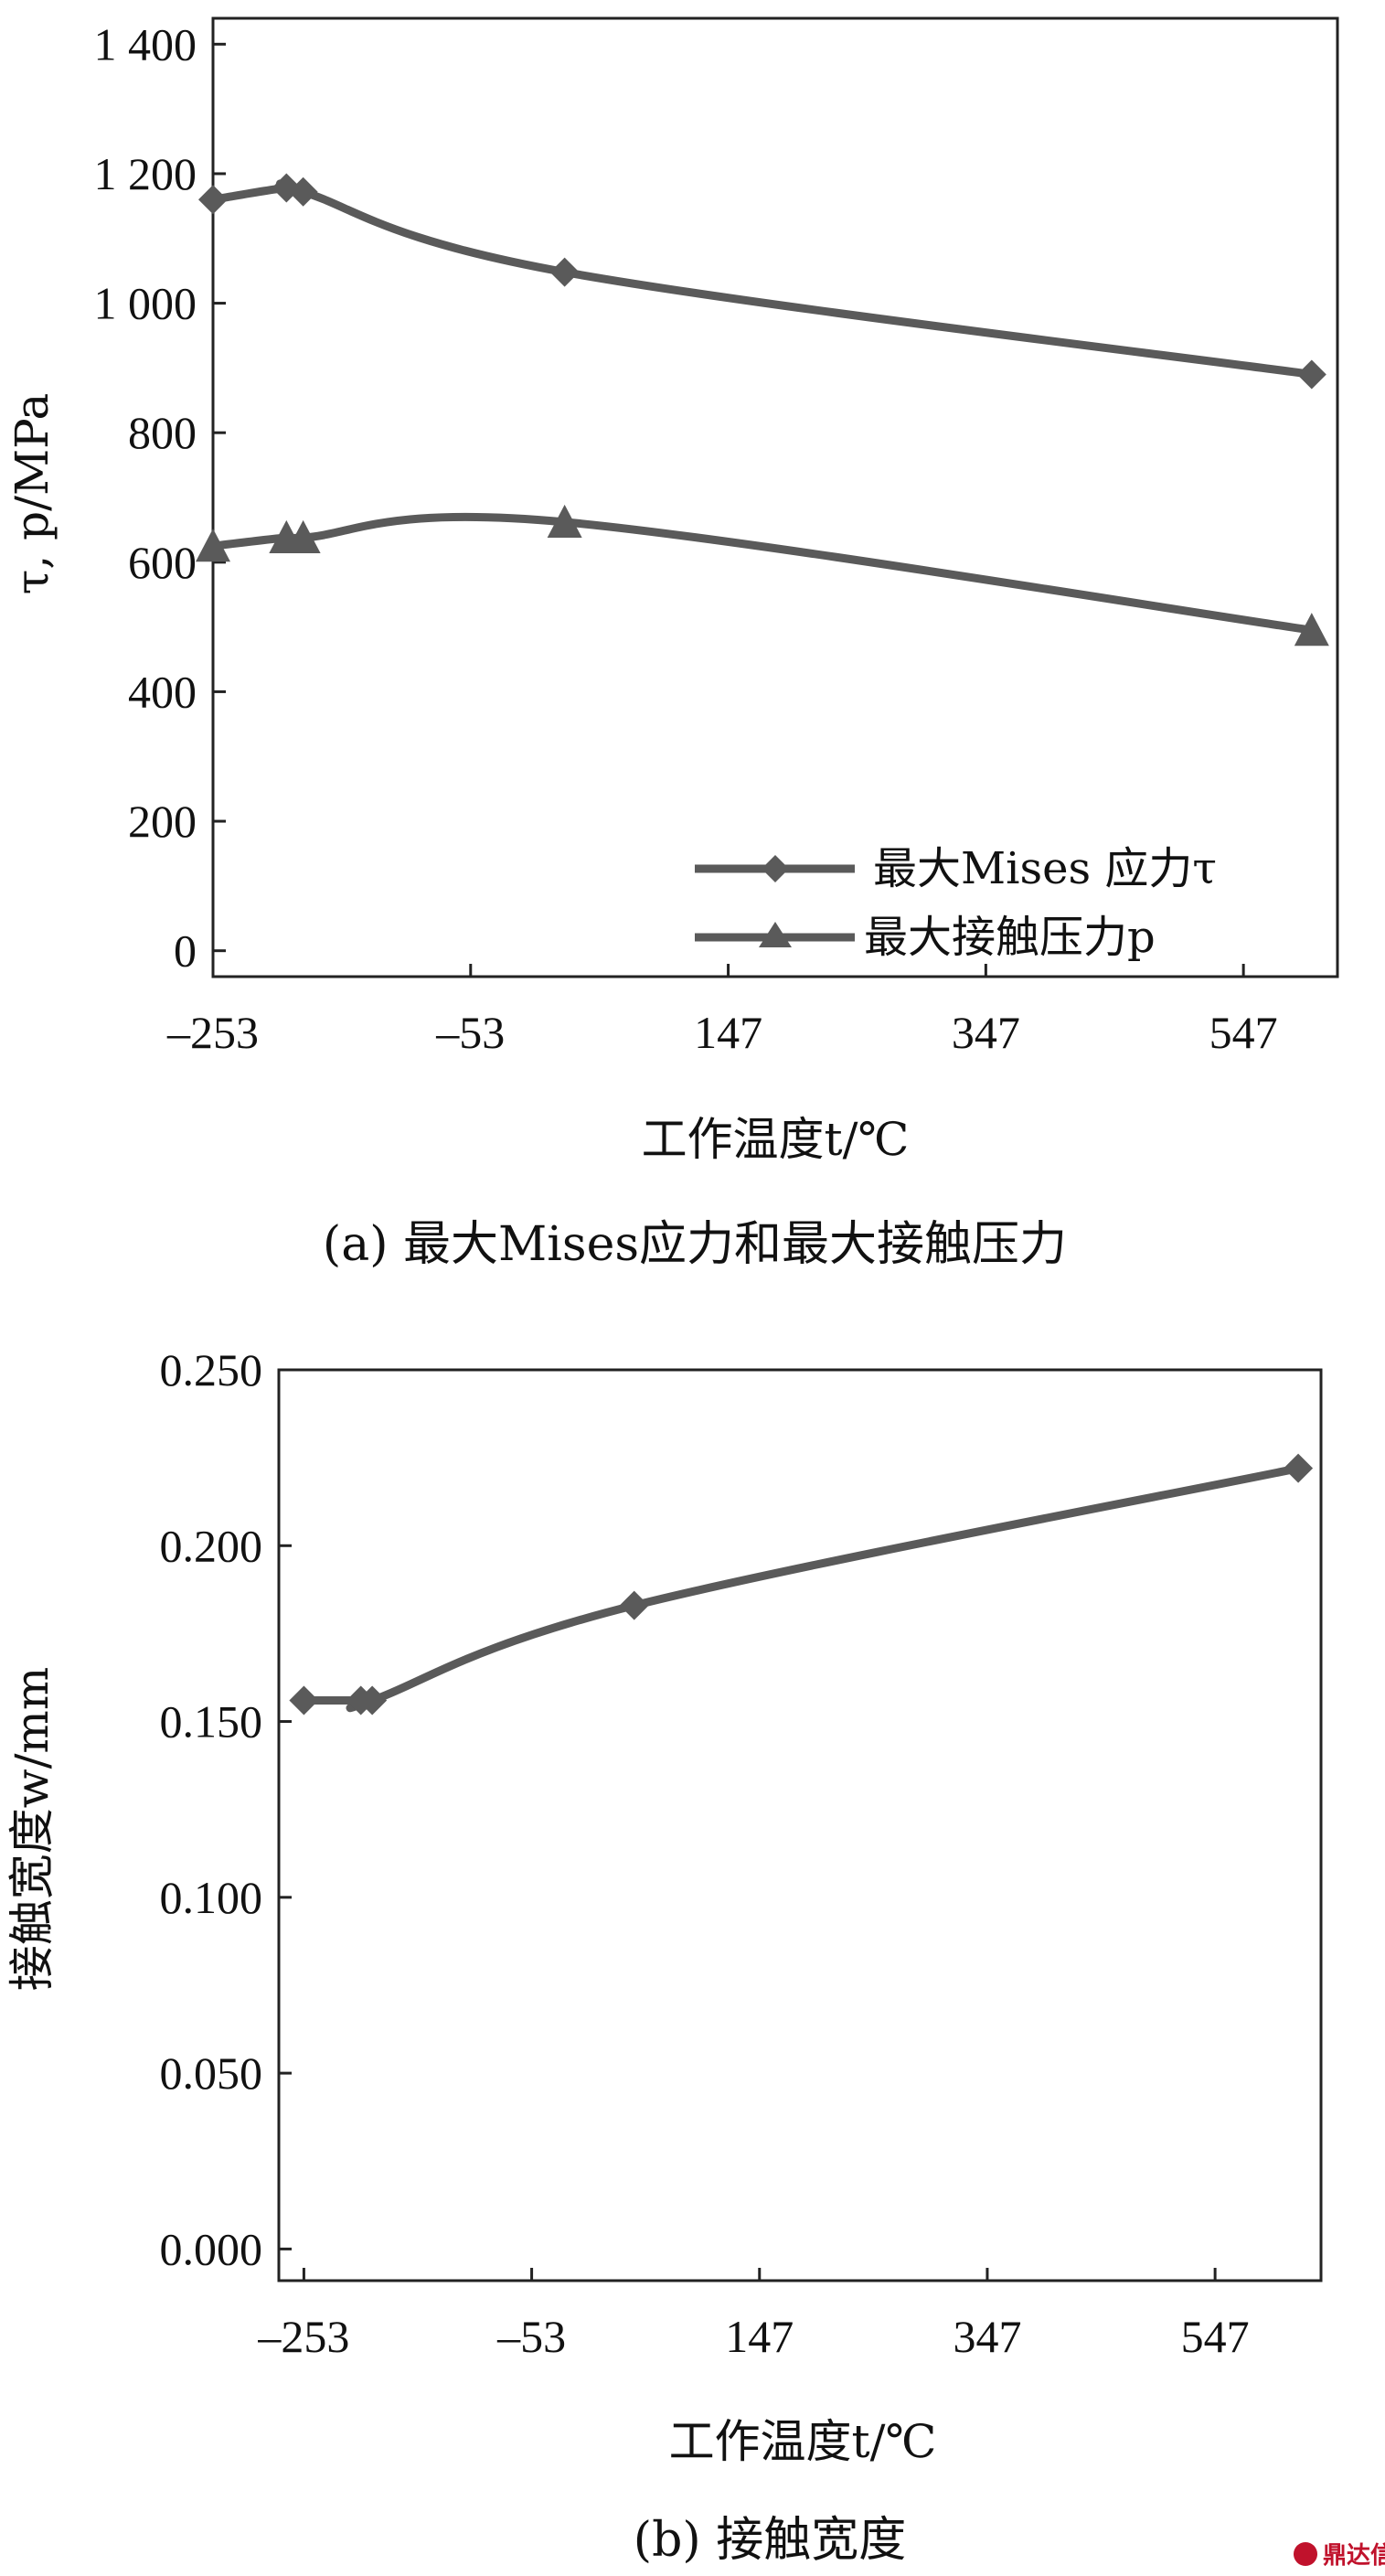  What do you see at coordinates (695, 1244) in the screenshot?
I see `caption-a: (a) 最大Mises应力和最大接触压力` at bounding box center [695, 1244].